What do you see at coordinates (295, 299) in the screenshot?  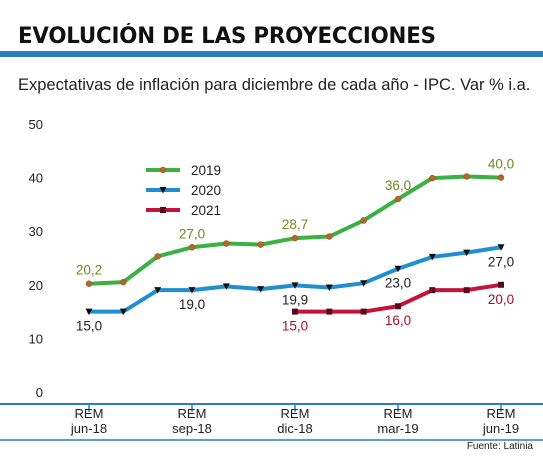 I see `series-2020-data-label: 19,9` at bounding box center [295, 299].